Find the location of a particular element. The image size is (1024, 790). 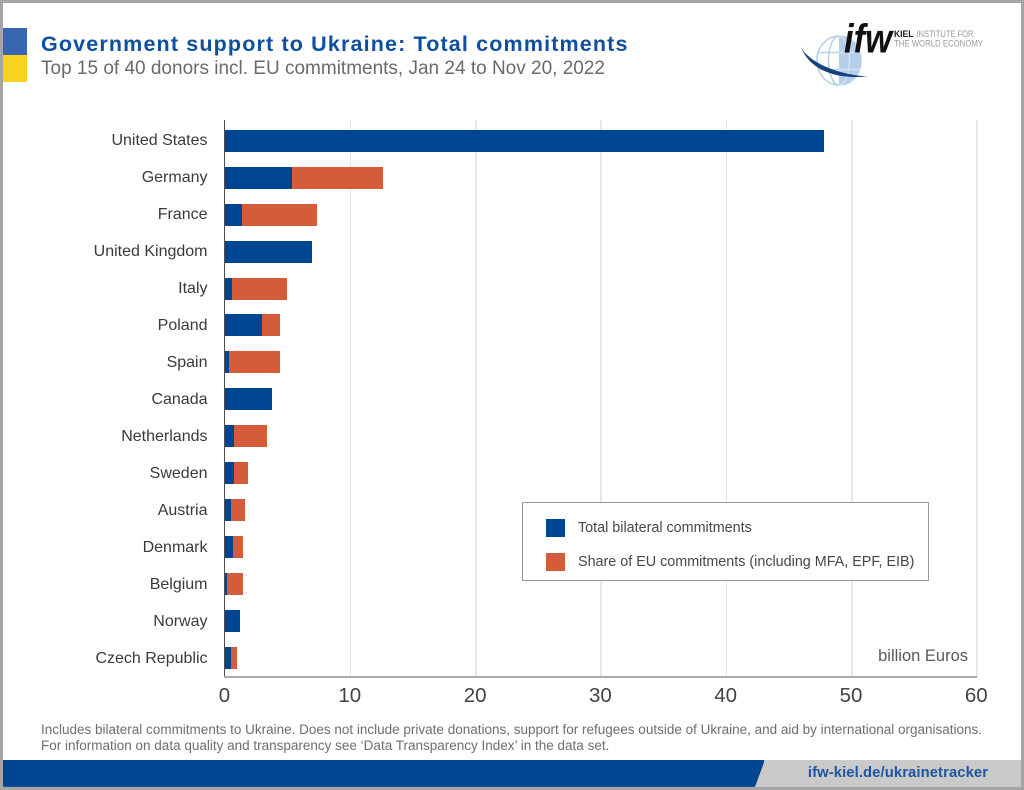

svg-text: KIEL is located at coordinates (904, 34).